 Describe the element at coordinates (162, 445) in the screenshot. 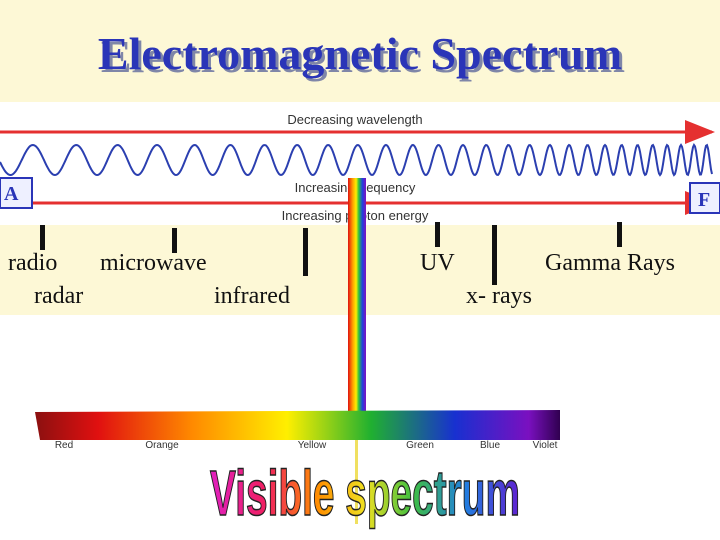

I see `color-label: Orange` at that location.